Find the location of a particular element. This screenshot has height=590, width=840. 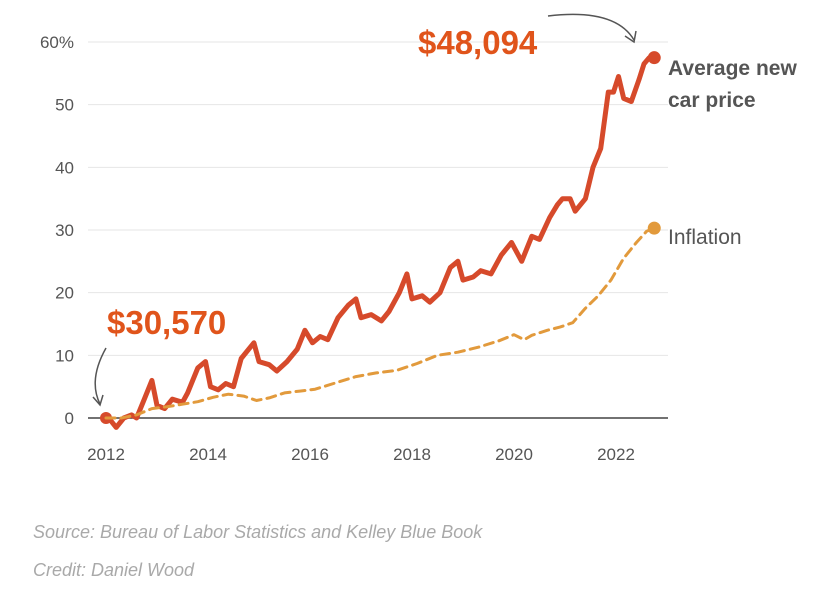

y-tick-label: 40 is located at coordinates (64, 167).